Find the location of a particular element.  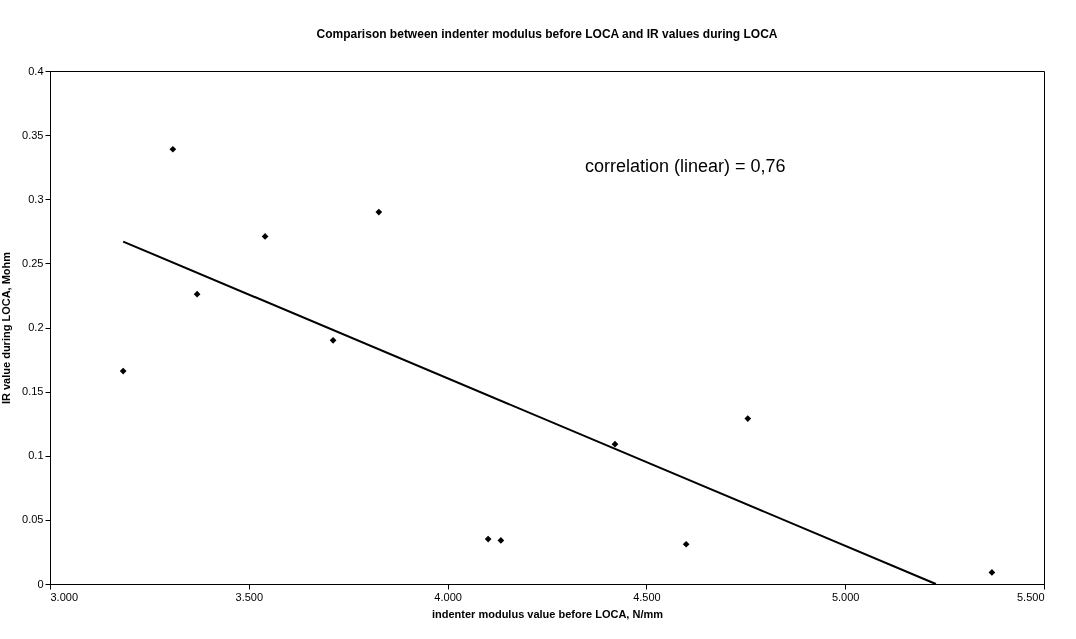

y-axis-title: IR value during LOCA, Mohm is located at coordinates (6, 328).